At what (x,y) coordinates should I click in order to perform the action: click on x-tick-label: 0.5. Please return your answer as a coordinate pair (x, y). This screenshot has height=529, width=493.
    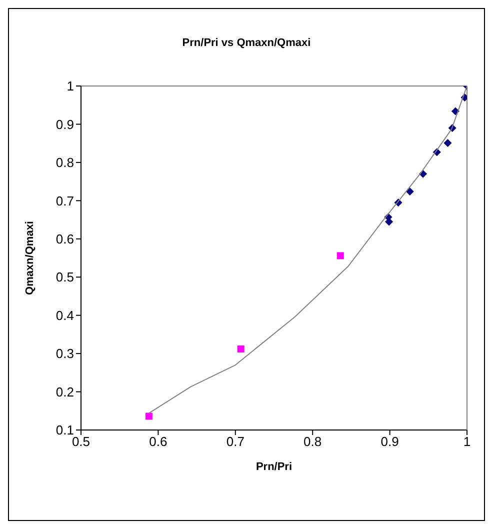
    Looking at the image, I should click on (81, 442).